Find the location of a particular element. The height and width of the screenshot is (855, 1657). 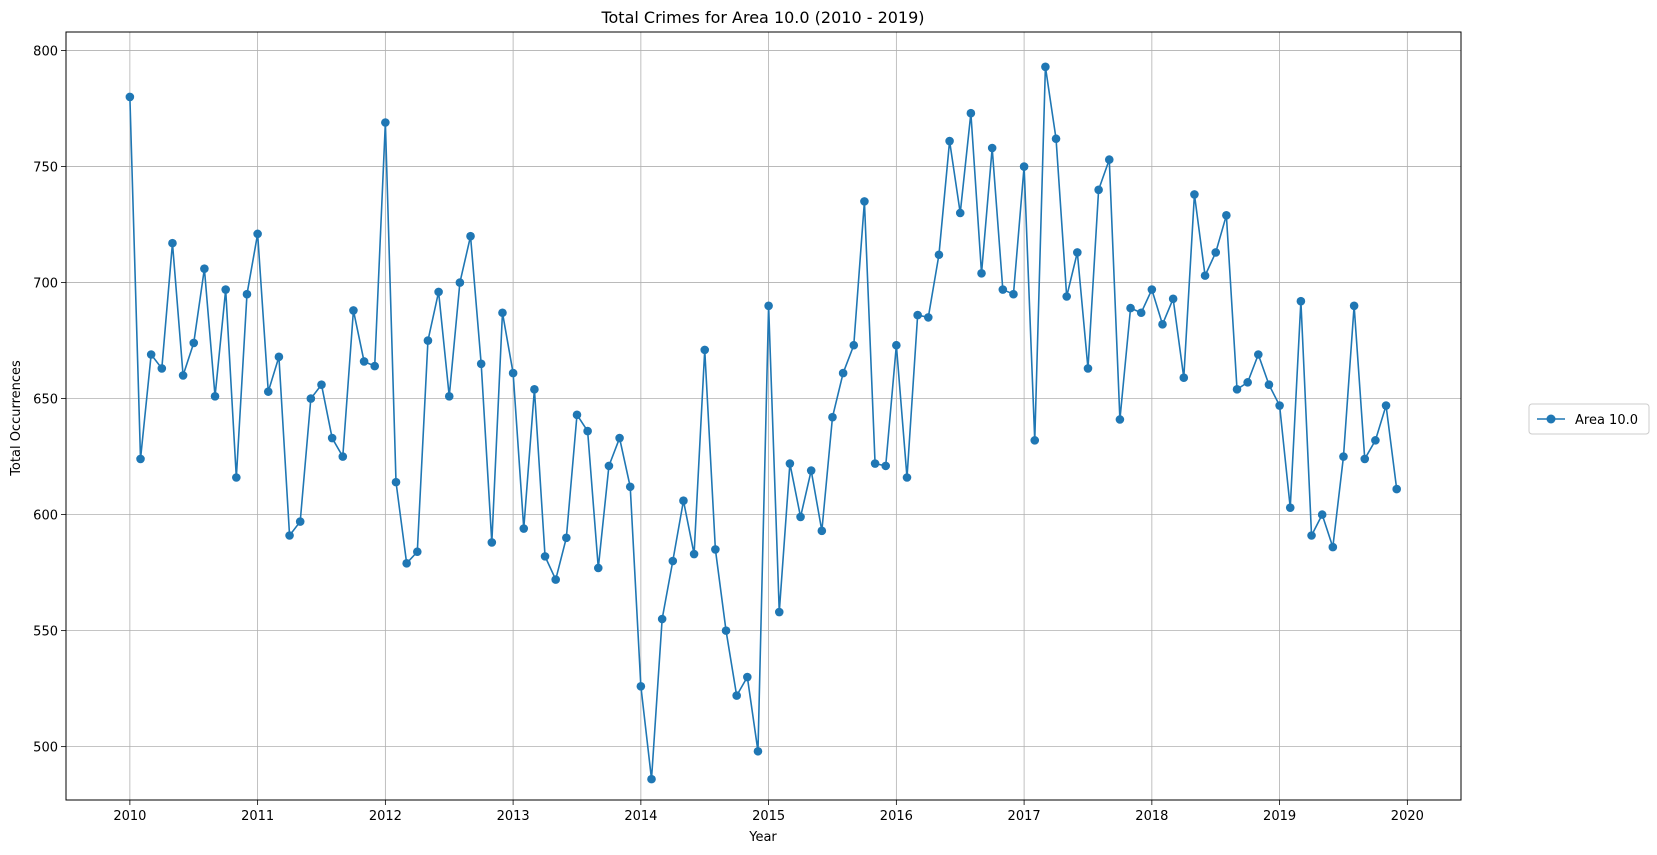

x-tick-label: 2015 is located at coordinates (768, 816).